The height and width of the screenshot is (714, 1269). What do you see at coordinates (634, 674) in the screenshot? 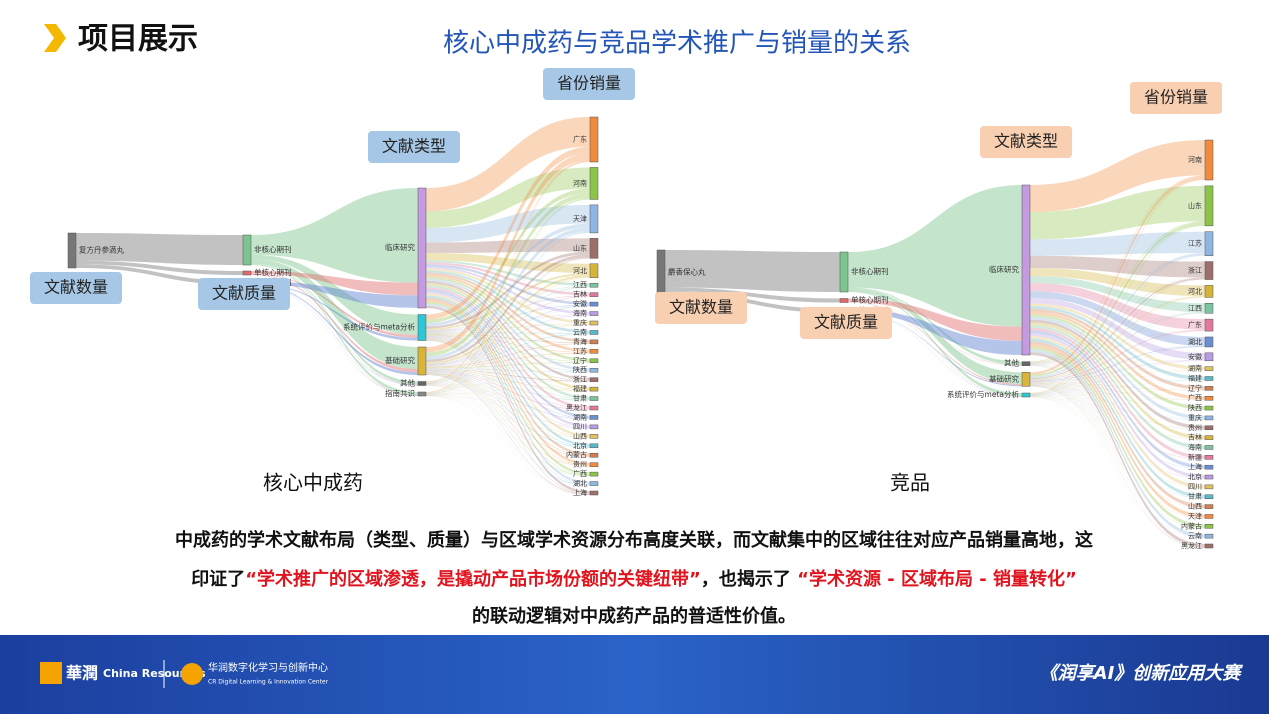
I see `footer-band` at bounding box center [634, 674].